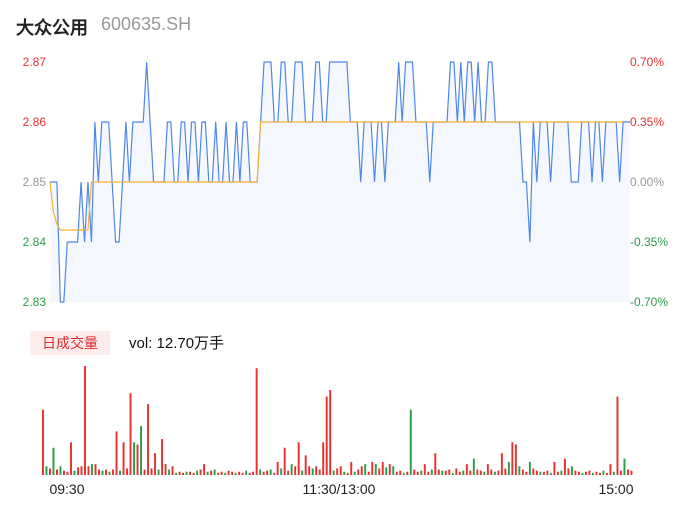  I want to click on y-tick-label: 2.86, so click(35, 122).